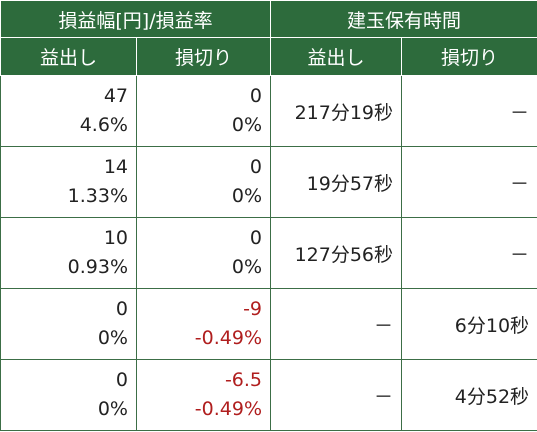  Describe the element at coordinates (336, 182) in the screenshot. I see `hold-profit-cell: 19分57秒` at that location.